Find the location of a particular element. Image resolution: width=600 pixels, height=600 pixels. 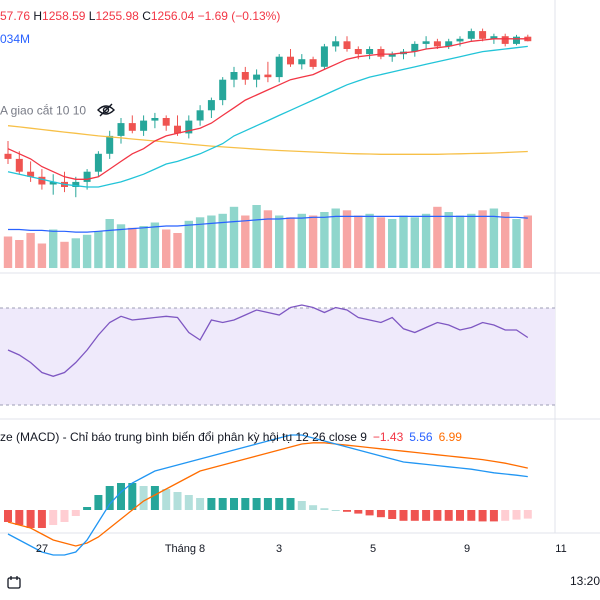

x-tick-thang-8: Tháng 8 is located at coordinates (185, 549).